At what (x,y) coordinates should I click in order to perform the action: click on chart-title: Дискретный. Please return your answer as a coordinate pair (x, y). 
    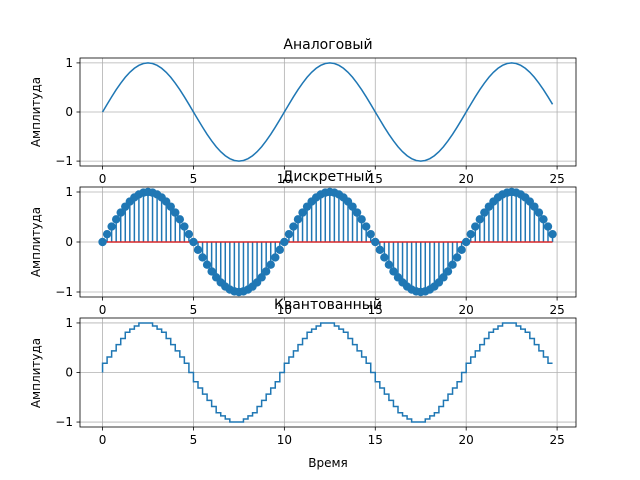
    Looking at the image, I should click on (327, 177).